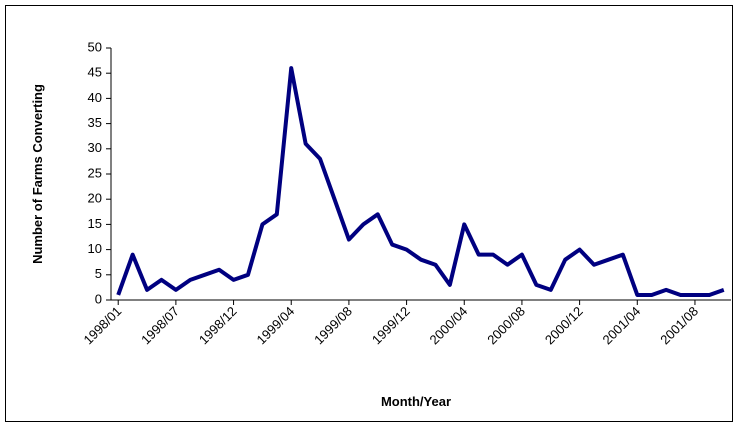 This screenshot has height=423, width=734. What do you see at coordinates (98, 273) in the screenshot?
I see `y-tick-label: 5` at bounding box center [98, 273].